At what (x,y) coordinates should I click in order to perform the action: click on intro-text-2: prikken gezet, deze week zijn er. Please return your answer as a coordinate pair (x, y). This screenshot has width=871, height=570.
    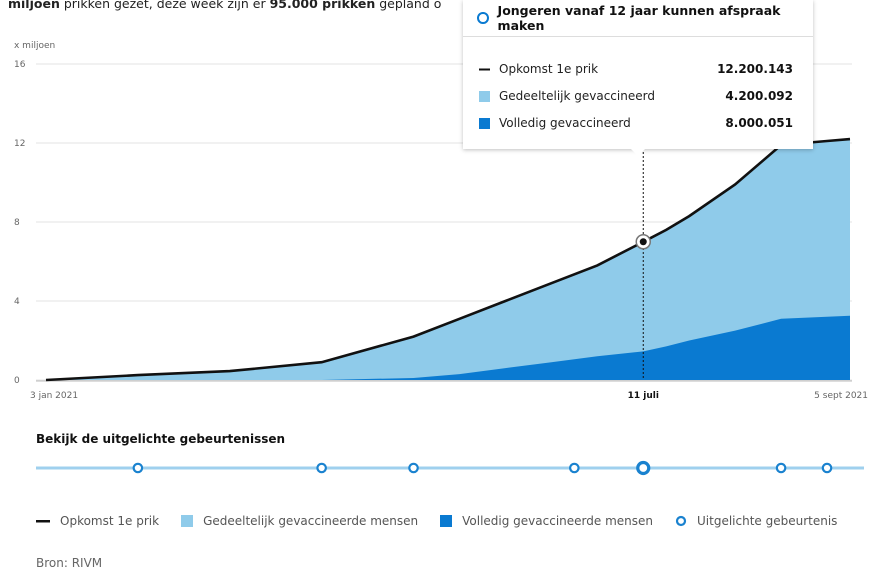
    Looking at the image, I should click on (164, 5).